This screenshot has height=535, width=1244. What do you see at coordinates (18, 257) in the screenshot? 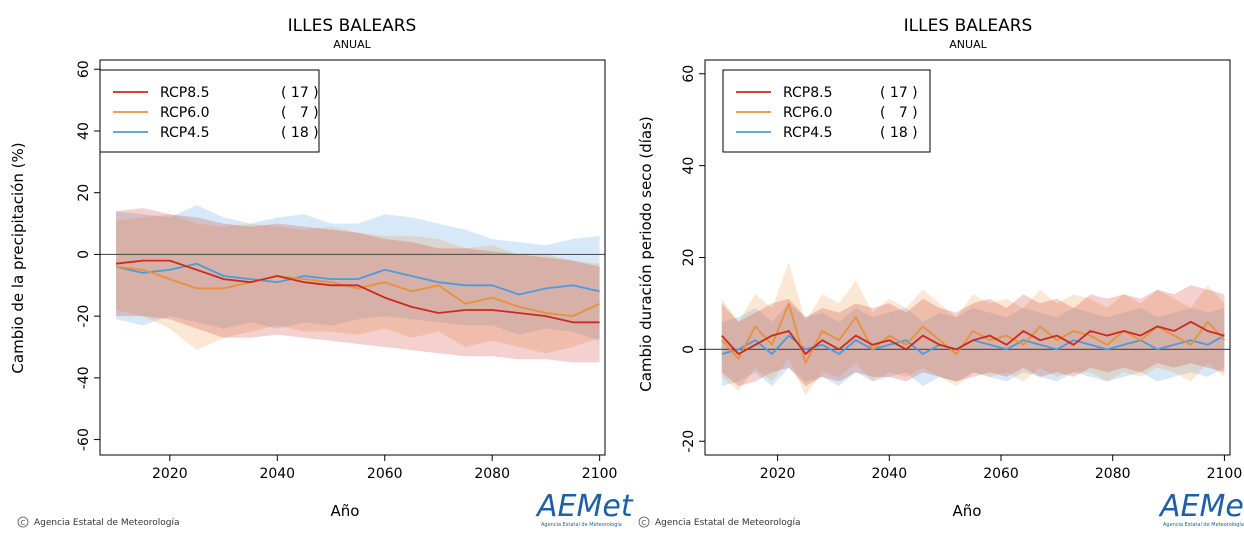
I see `y-axis-label: Cambio de la precipitación (%)` at bounding box center [18, 257].